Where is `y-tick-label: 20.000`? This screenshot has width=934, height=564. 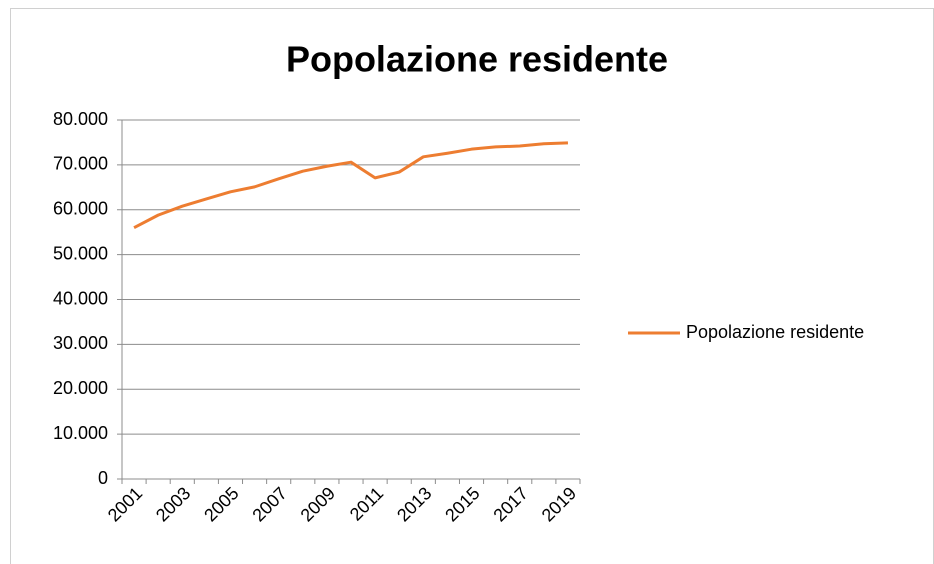 y-tick-label: 20.000 is located at coordinates (80, 388).